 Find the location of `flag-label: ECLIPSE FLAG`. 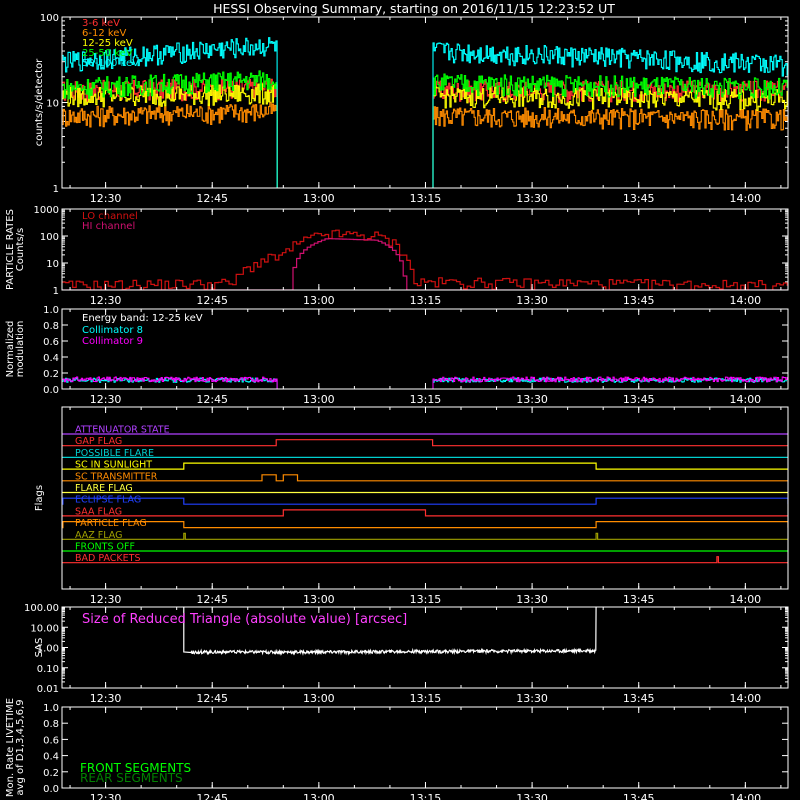

flag-label: ECLIPSE FLAG is located at coordinates (108, 500).